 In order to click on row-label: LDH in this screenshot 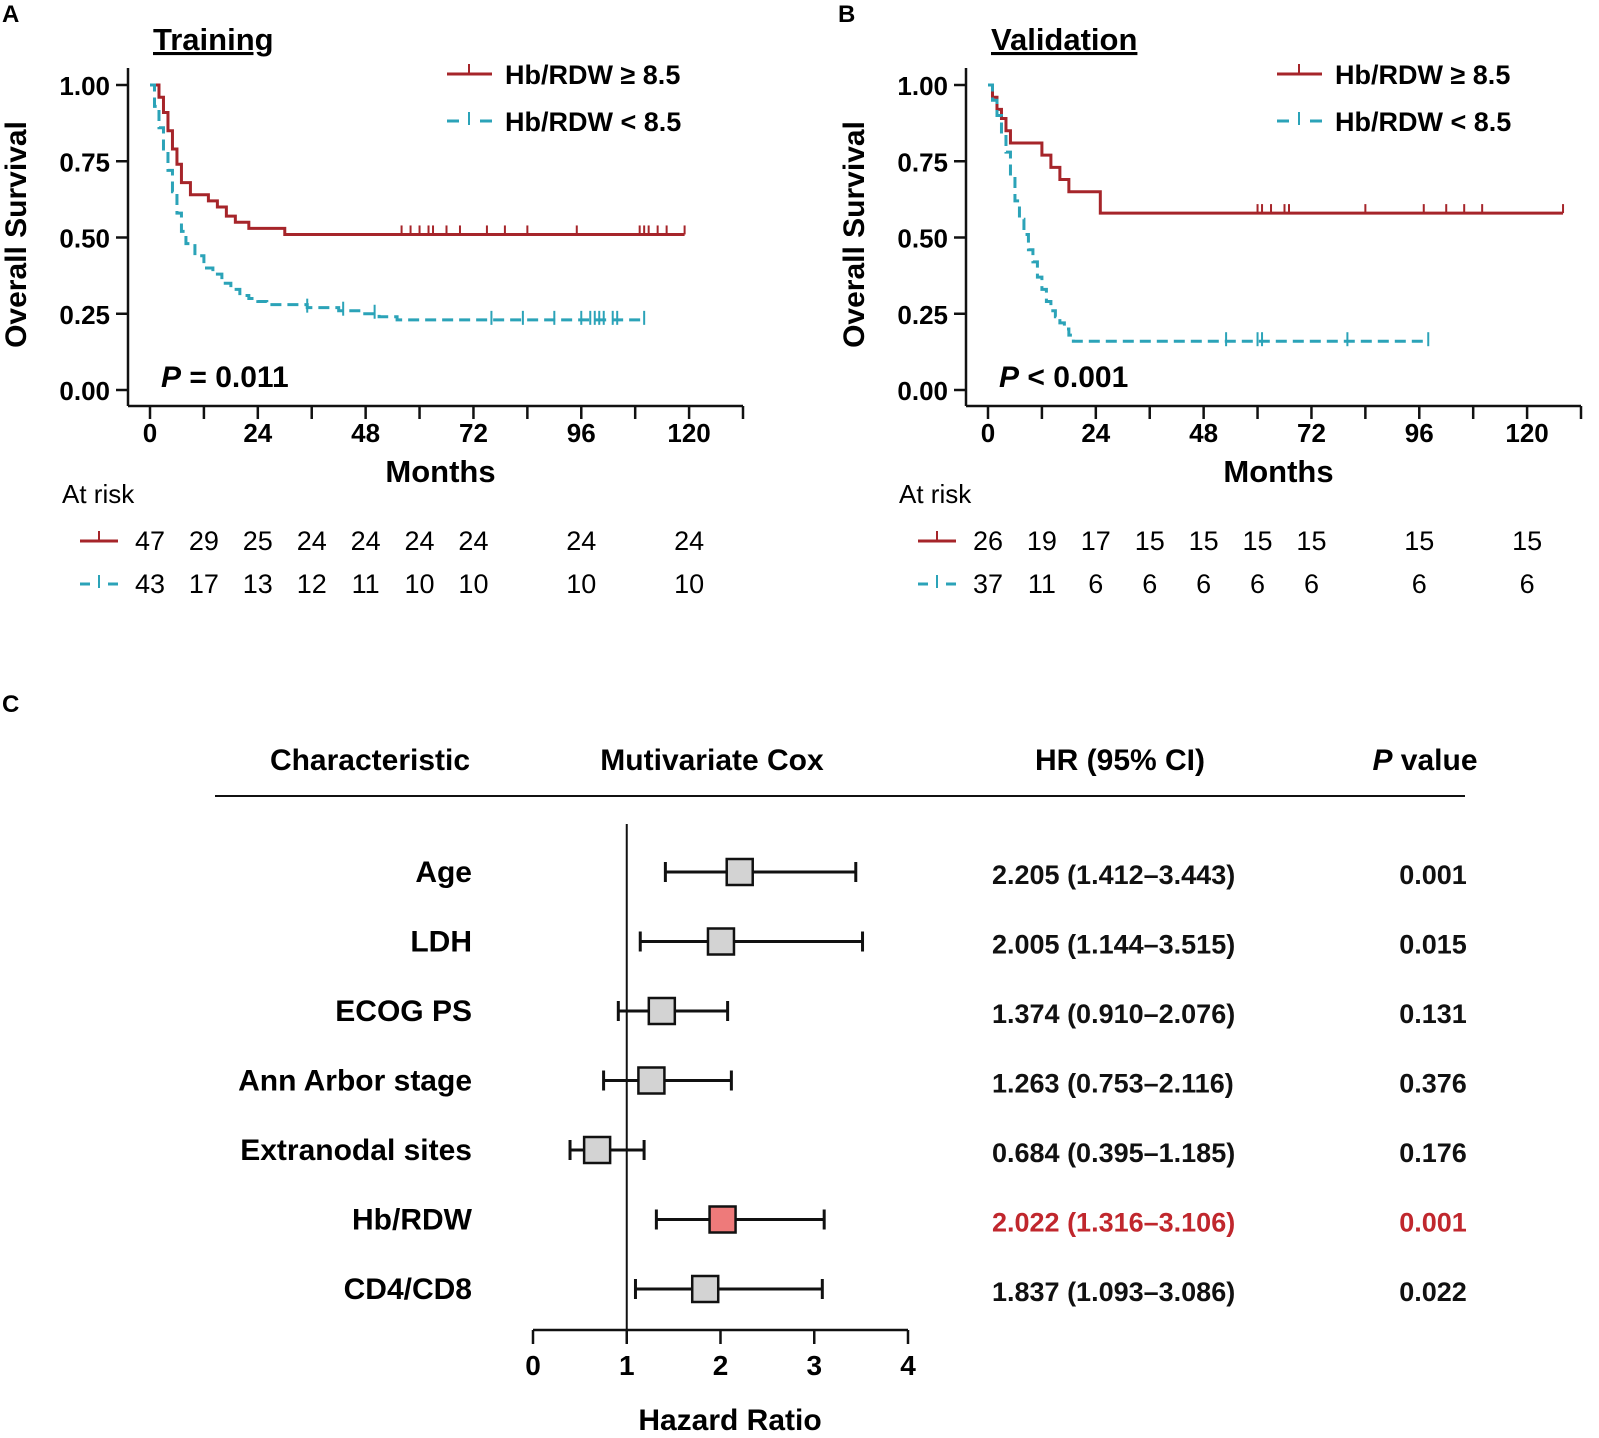, I will do `click(441, 942)`.